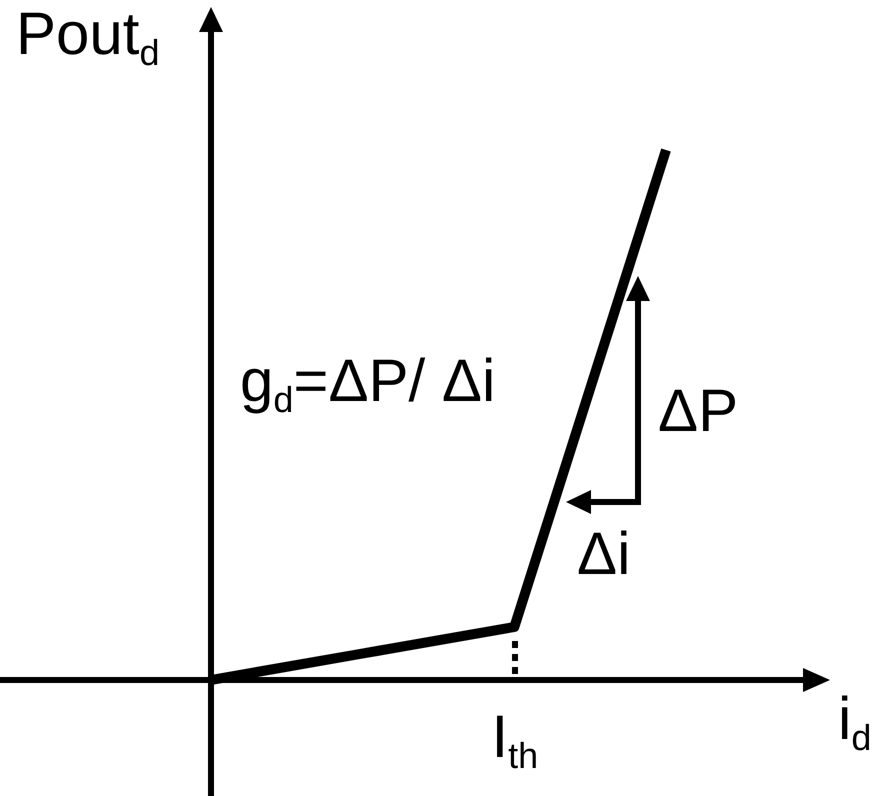  What do you see at coordinates (698, 410) in the screenshot?
I see `annotation: ΔP` at bounding box center [698, 410].